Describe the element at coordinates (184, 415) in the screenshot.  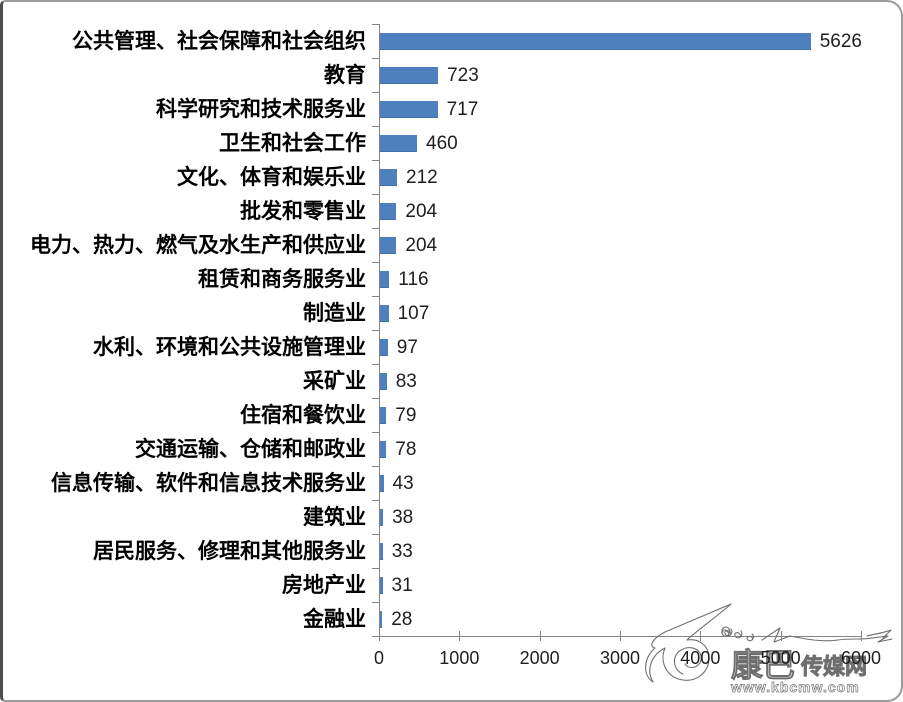
I see `category-label-row: 住宿和餐饮业` at that location.